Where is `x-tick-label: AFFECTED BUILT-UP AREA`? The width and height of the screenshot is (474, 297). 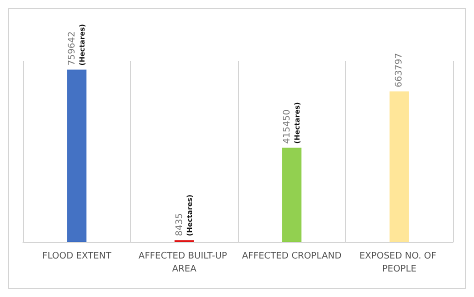 x-tick-label: AFFECTED BUILT-UP AREA is located at coordinates (184, 263).